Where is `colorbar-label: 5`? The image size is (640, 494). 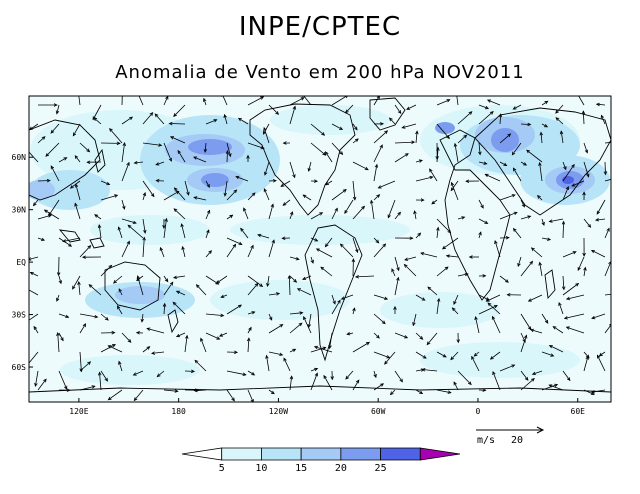
colorbar-label: 5 is located at coordinates (222, 468).